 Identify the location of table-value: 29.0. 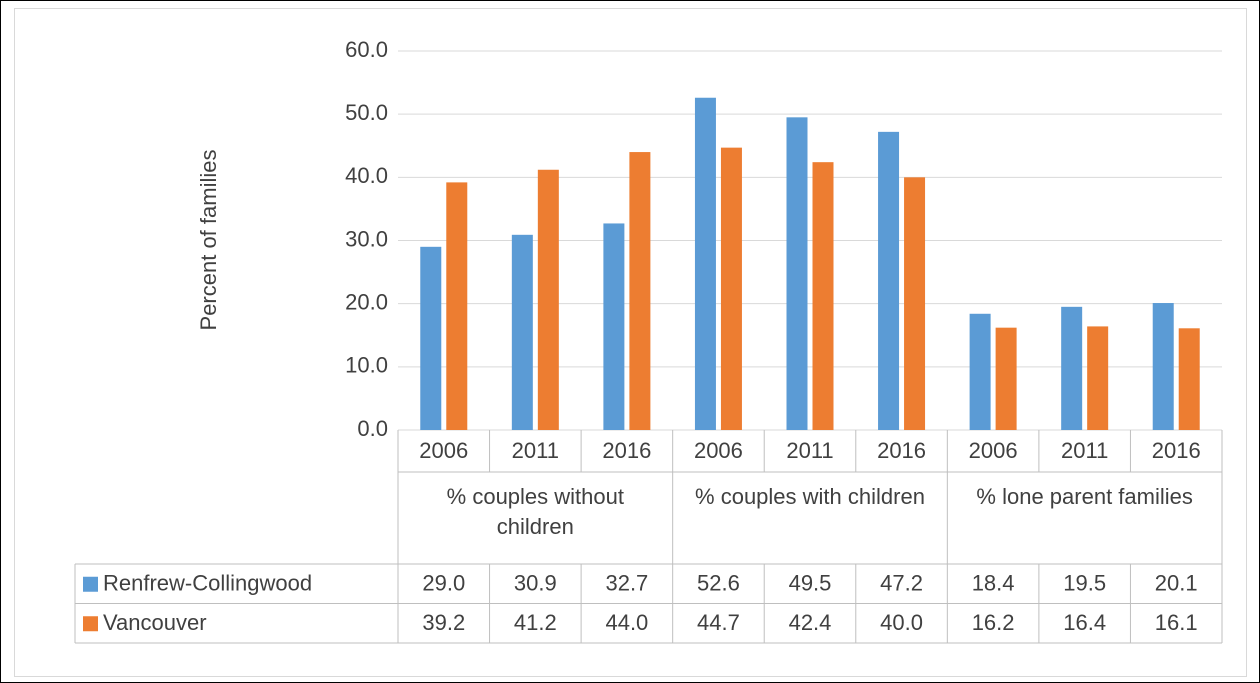
(443, 583).